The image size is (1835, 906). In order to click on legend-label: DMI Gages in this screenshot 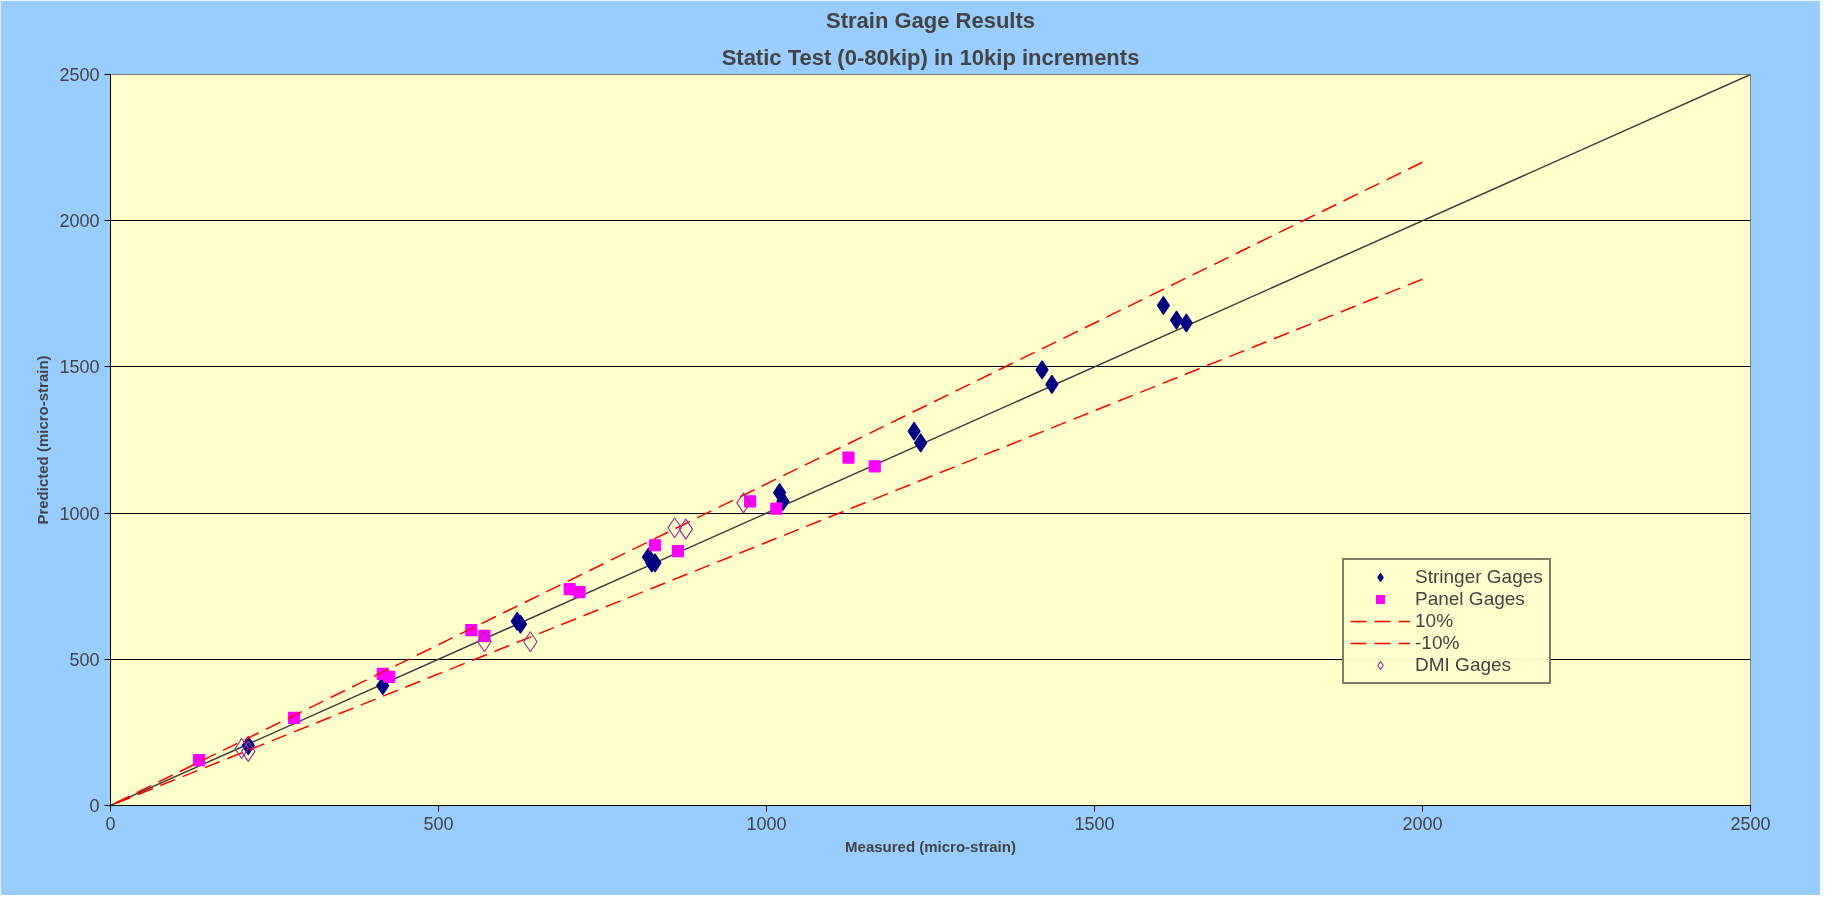, I will do `click(1463, 665)`.